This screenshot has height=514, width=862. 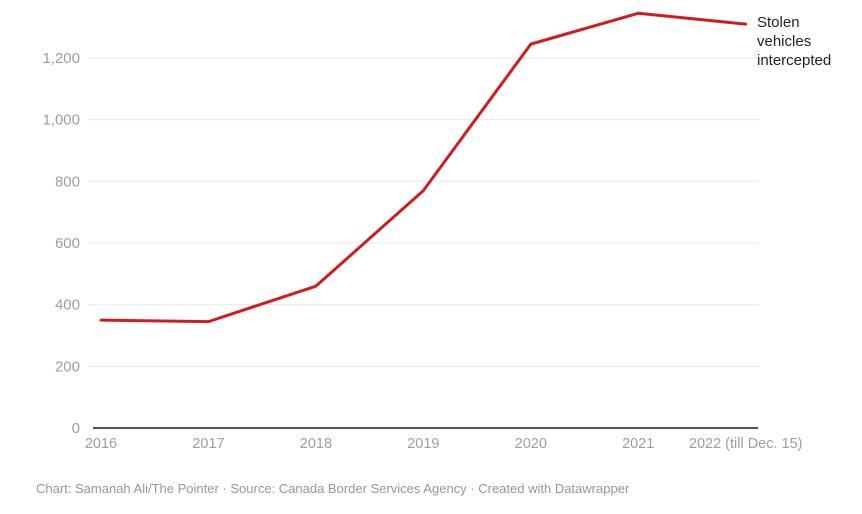 I want to click on x-tick-label: 2016, so click(x=101, y=444).